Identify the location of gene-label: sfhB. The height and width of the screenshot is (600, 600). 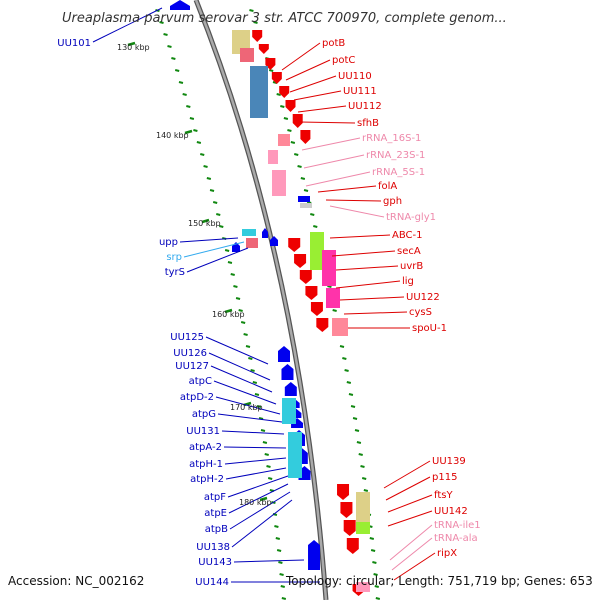
(368, 123).